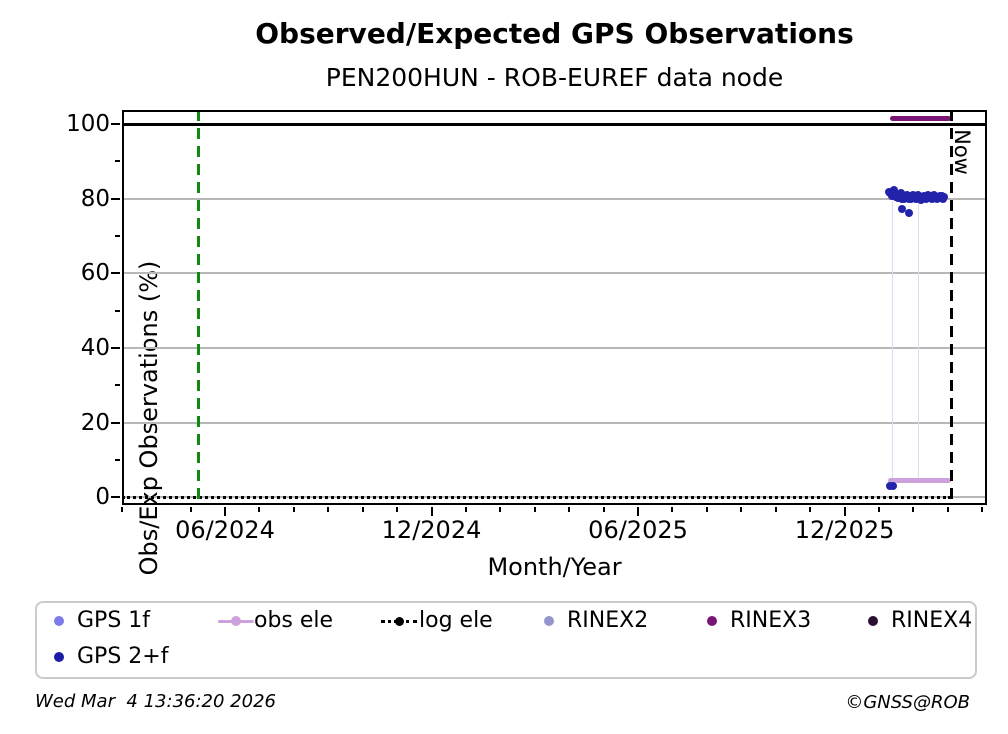  What do you see at coordinates (932, 620) in the screenshot?
I see `legend-label: RINEX4` at bounding box center [932, 620].